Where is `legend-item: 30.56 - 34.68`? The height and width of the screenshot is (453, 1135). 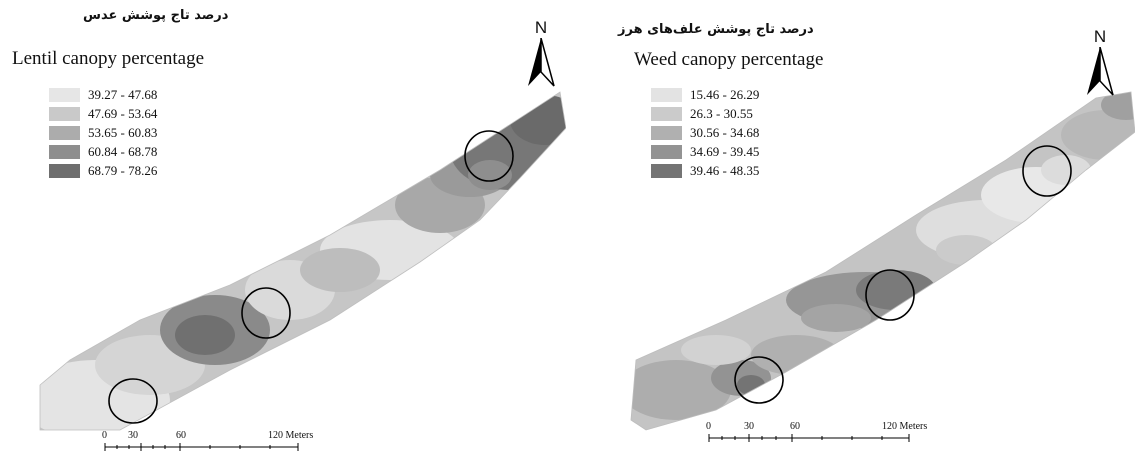 legend-item: 30.56 - 34.68 is located at coordinates (705, 132).